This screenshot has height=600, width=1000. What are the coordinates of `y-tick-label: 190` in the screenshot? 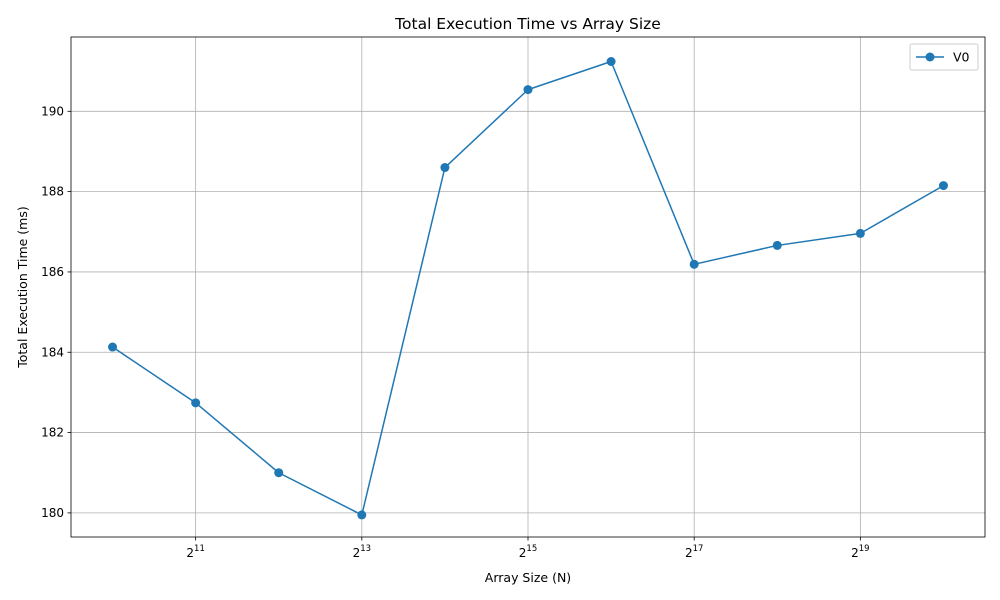 It's located at (52, 111).